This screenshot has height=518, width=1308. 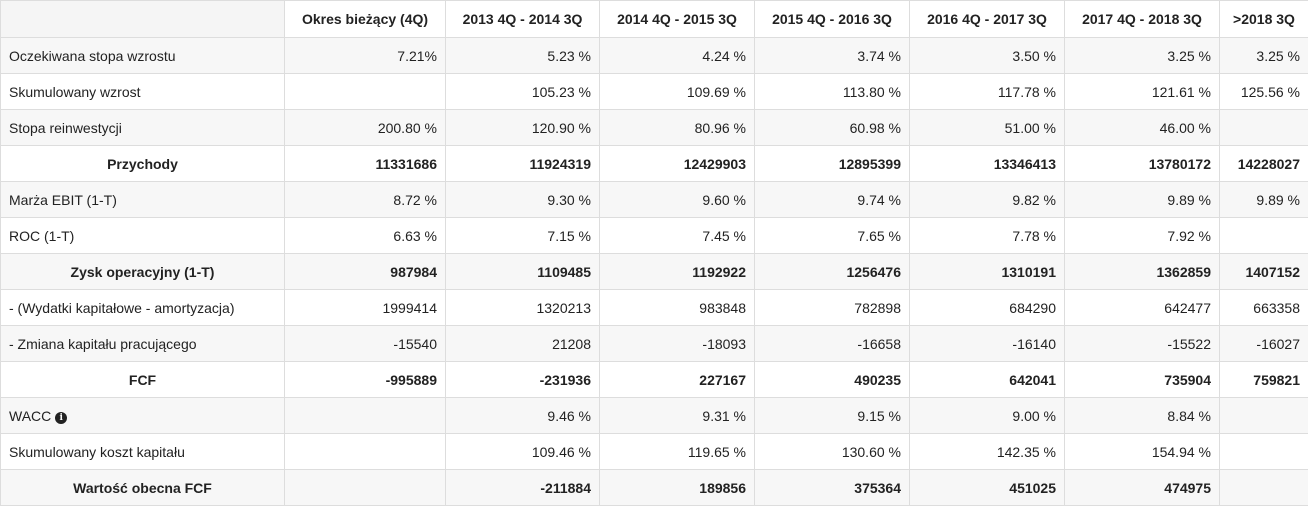 I want to click on value-cell: 154.94 %, so click(x=1142, y=451).